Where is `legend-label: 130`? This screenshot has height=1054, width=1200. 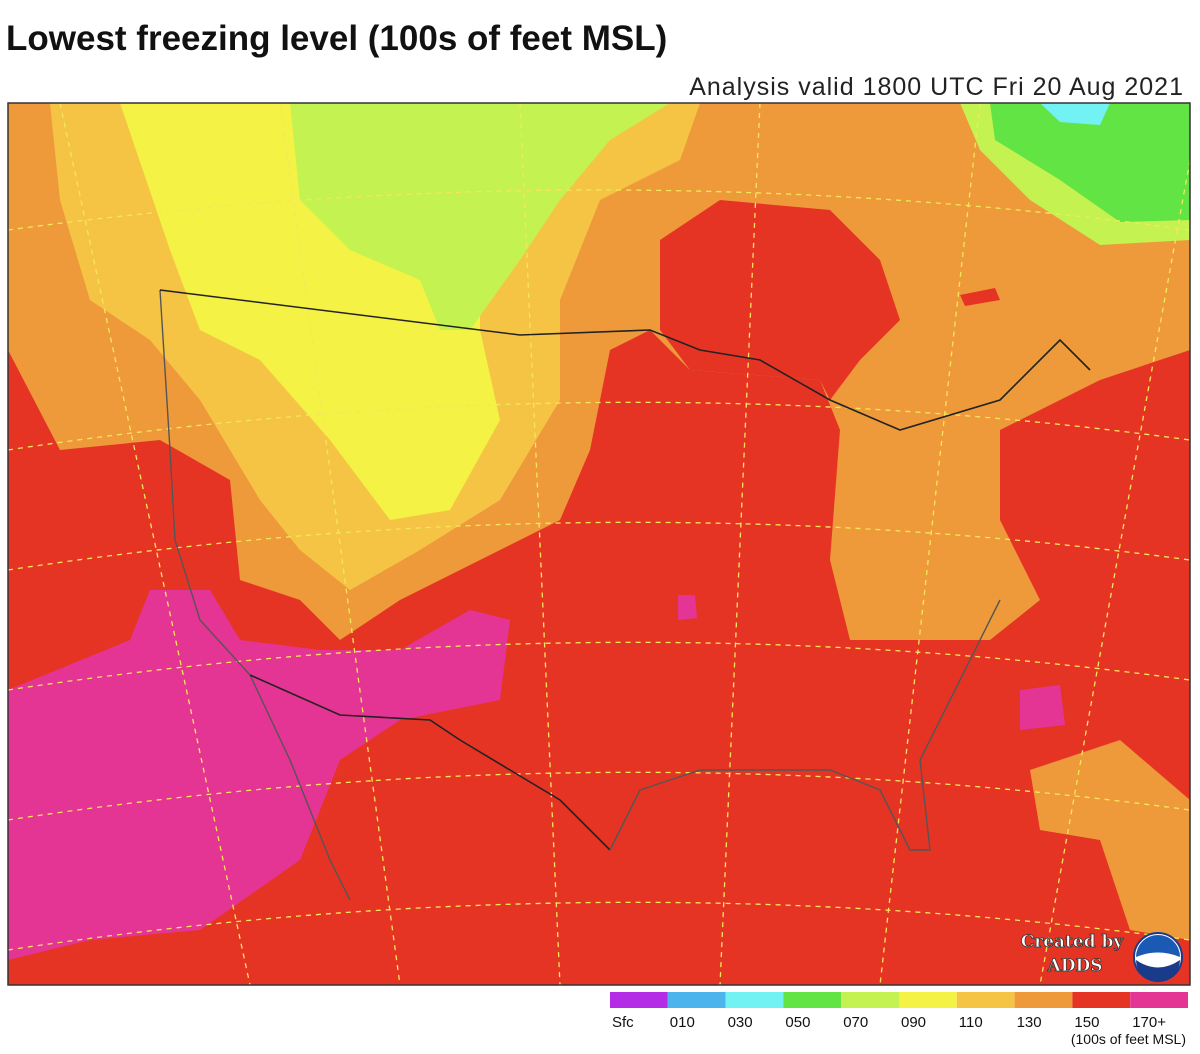 legend-label: 130 is located at coordinates (1029, 1022).